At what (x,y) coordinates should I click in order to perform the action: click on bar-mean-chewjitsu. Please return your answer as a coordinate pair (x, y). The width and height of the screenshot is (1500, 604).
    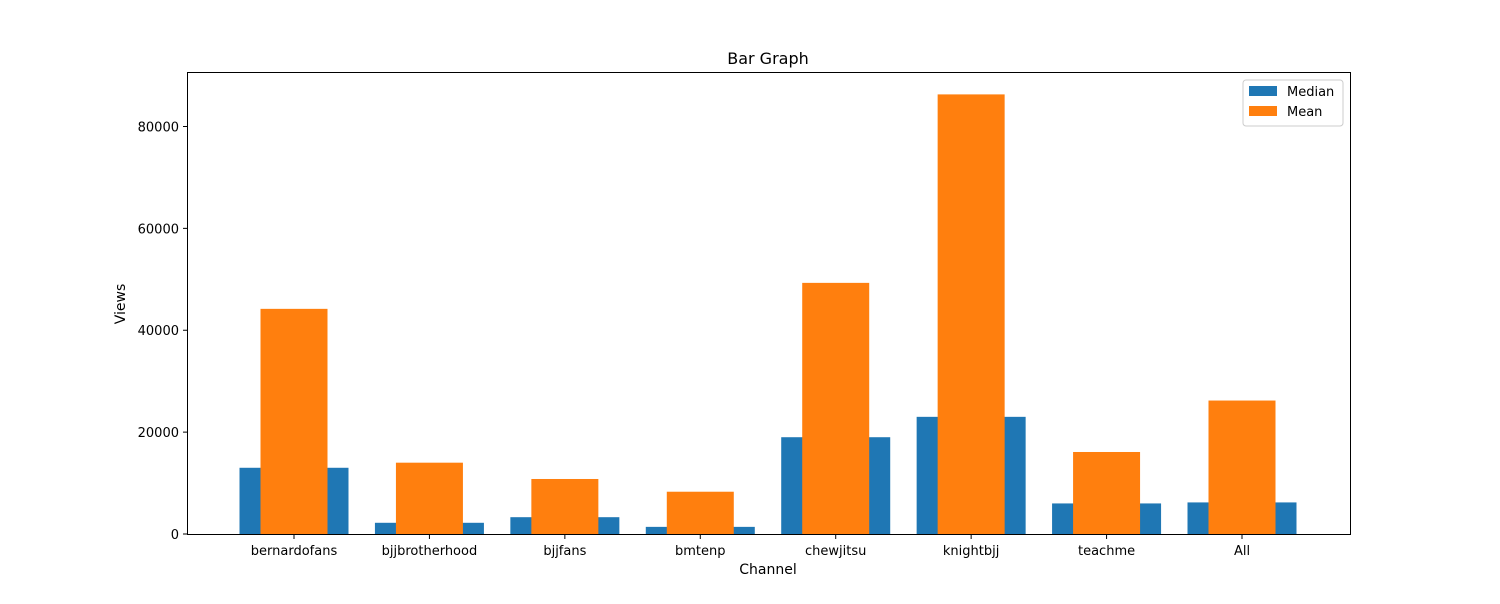
    Looking at the image, I should click on (836, 408).